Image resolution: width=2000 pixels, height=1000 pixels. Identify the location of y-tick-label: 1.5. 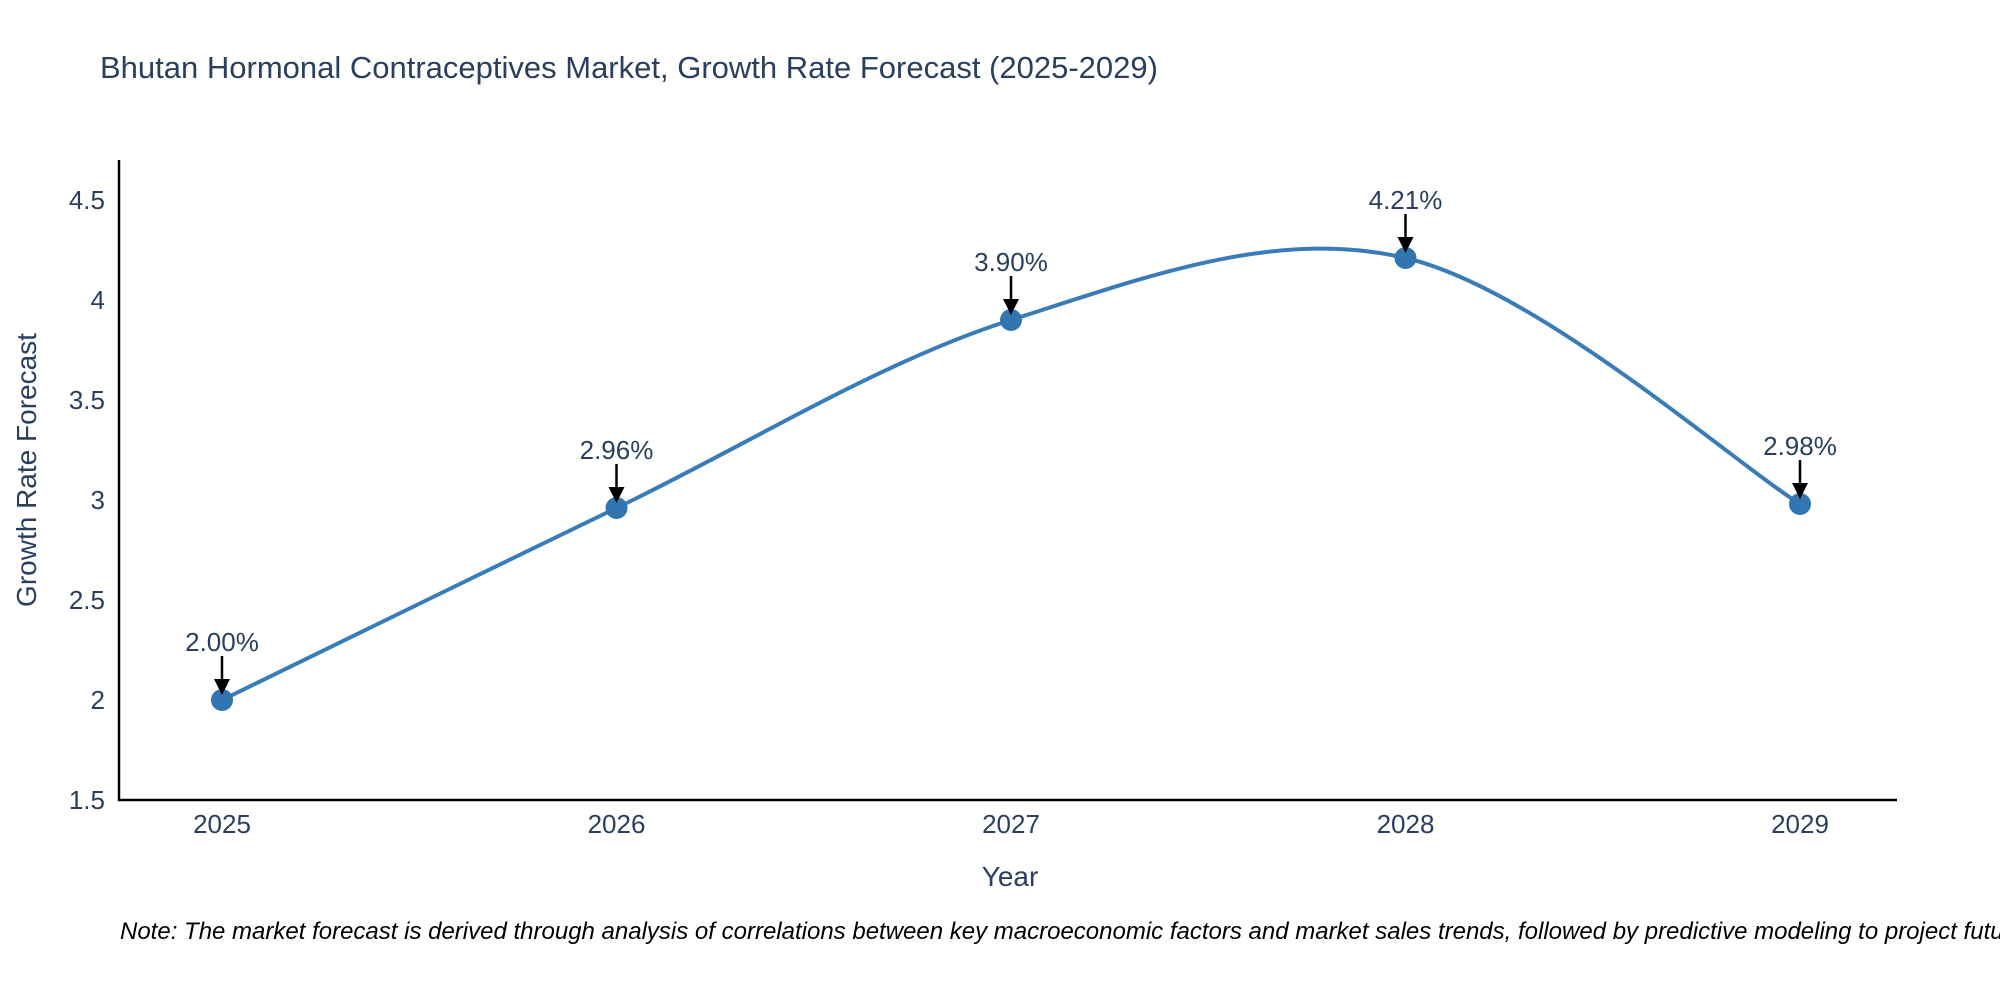
(87, 800).